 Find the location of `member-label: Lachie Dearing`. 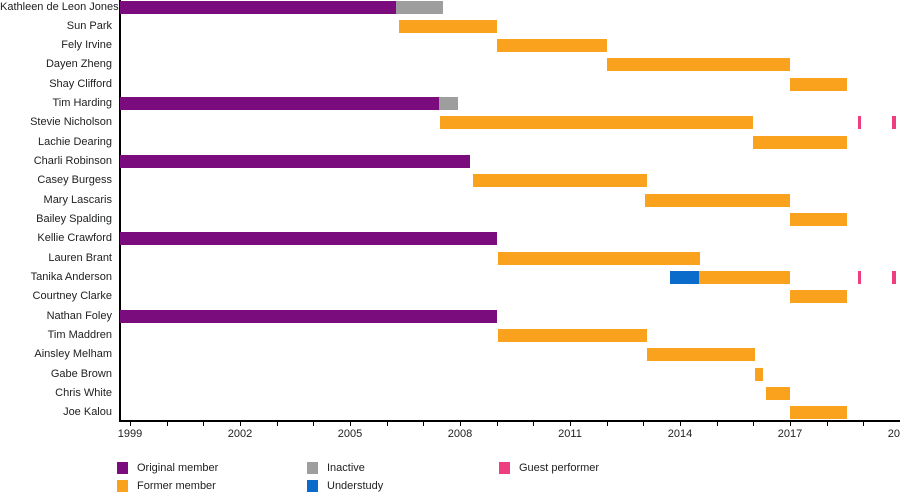

member-label: Lachie Dearing is located at coordinates (75, 141).